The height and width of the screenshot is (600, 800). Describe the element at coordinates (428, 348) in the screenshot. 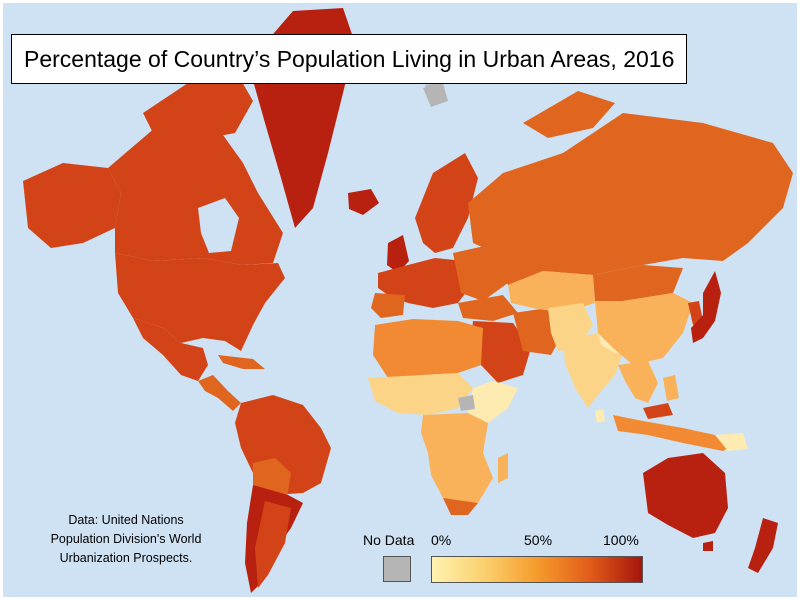

I see `north-africa` at that location.